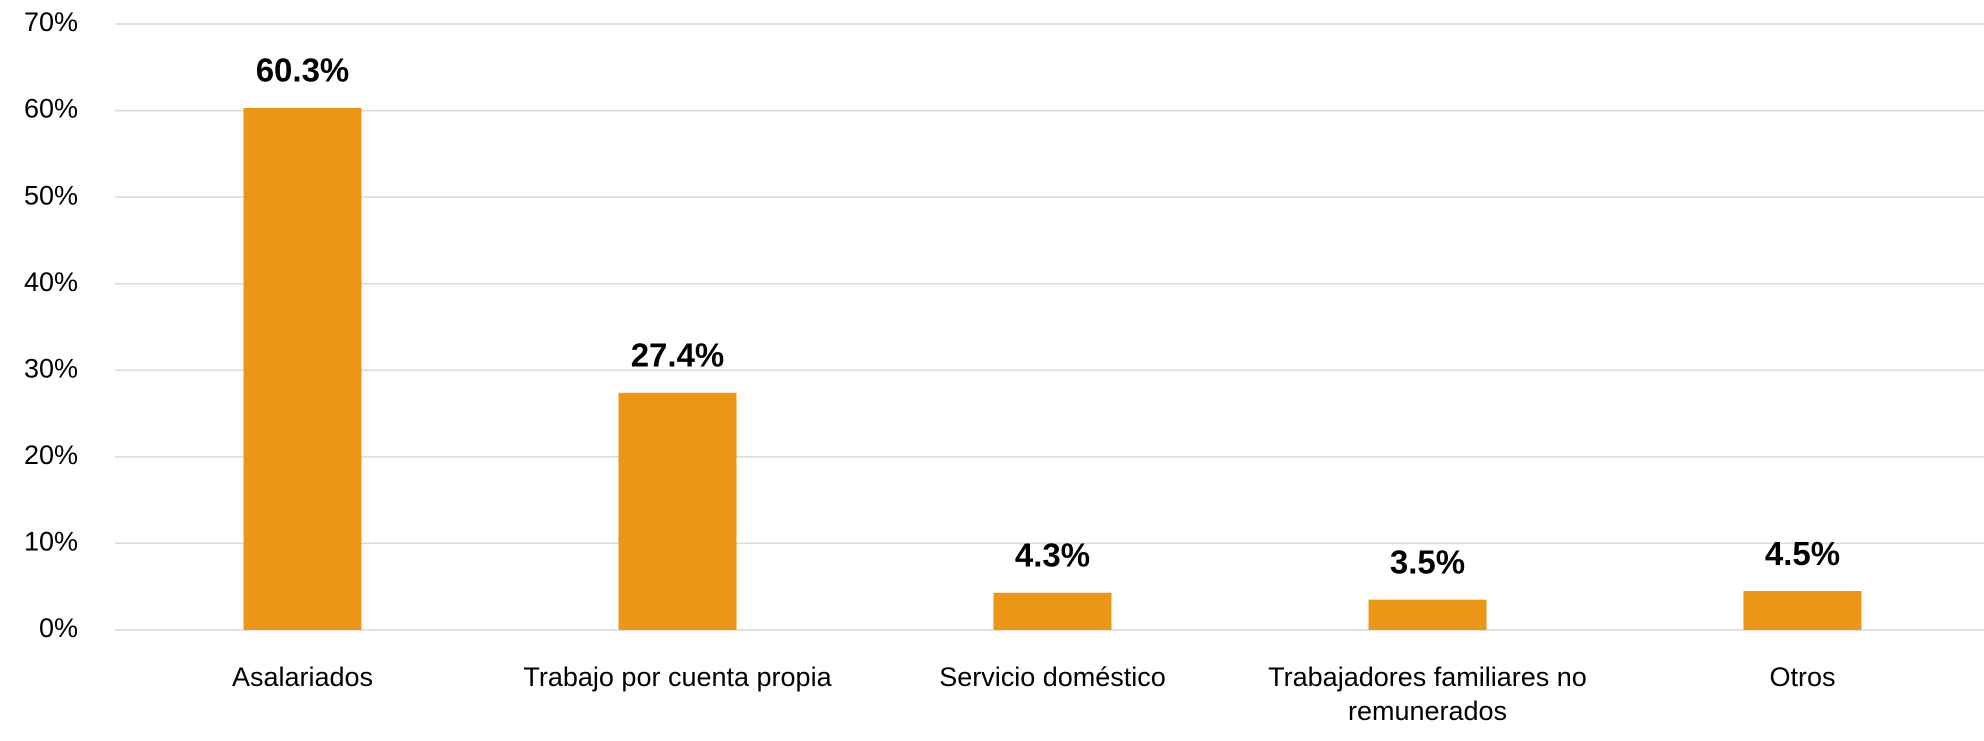 The height and width of the screenshot is (741, 1984). What do you see at coordinates (1427, 694) in the screenshot?
I see `x-tick-label: Trabajadores familiares no remunerados` at bounding box center [1427, 694].